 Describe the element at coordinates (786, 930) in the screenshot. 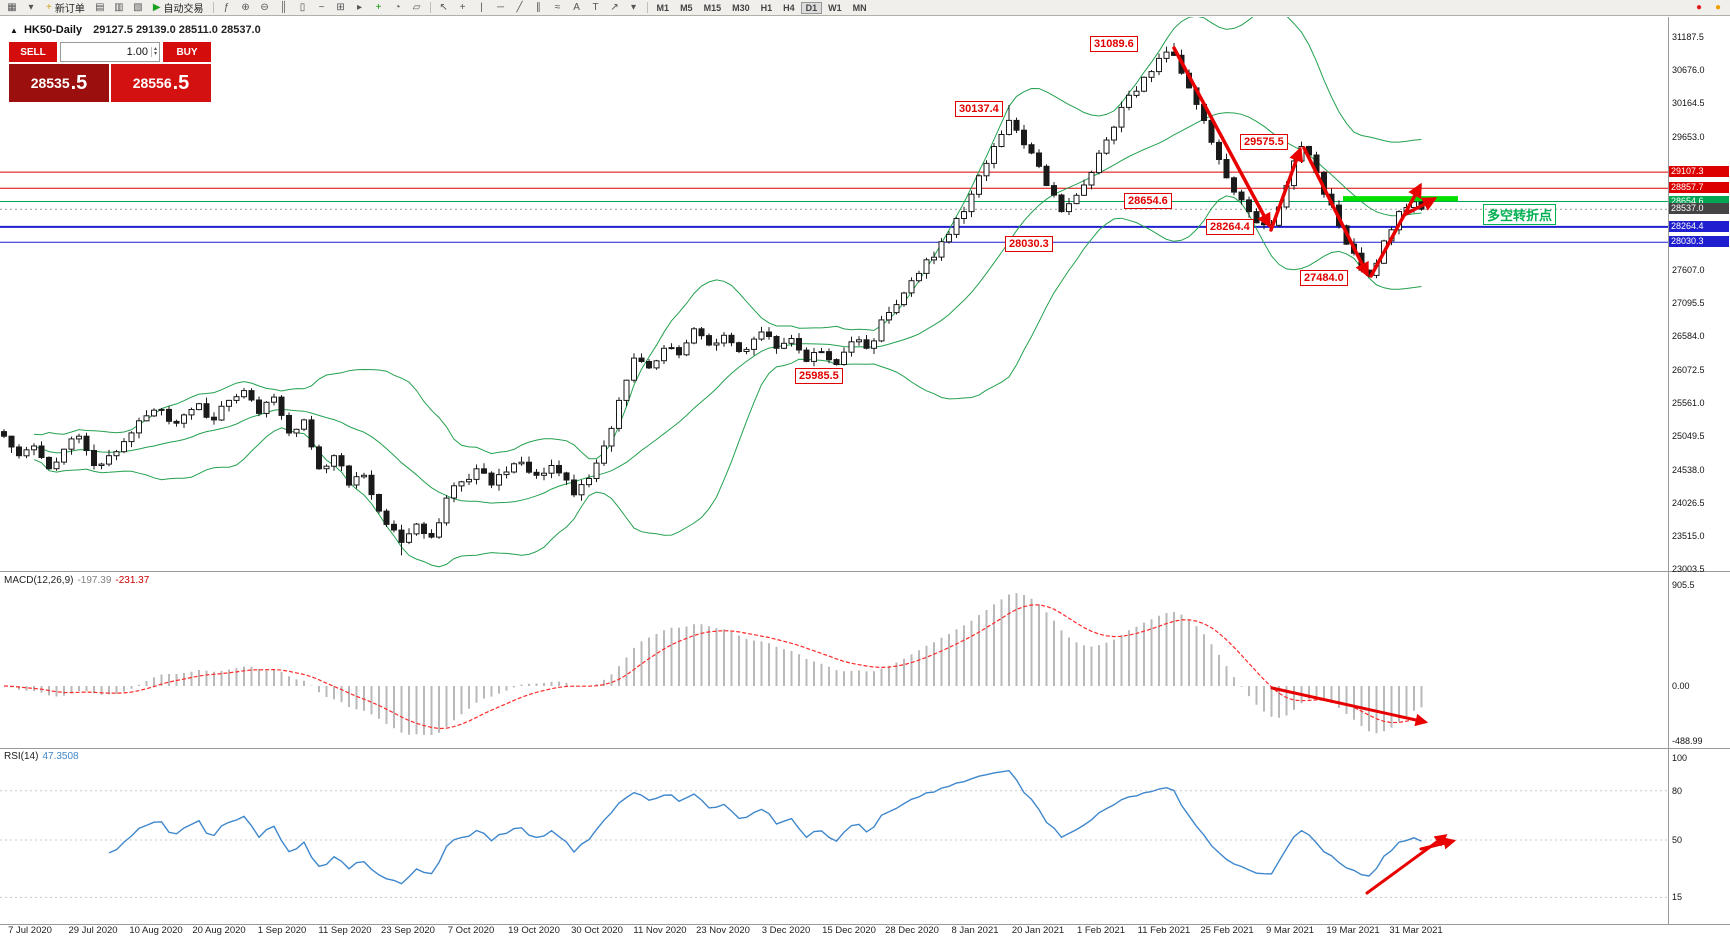

I see `time-label: 3 Dec 2020` at that location.